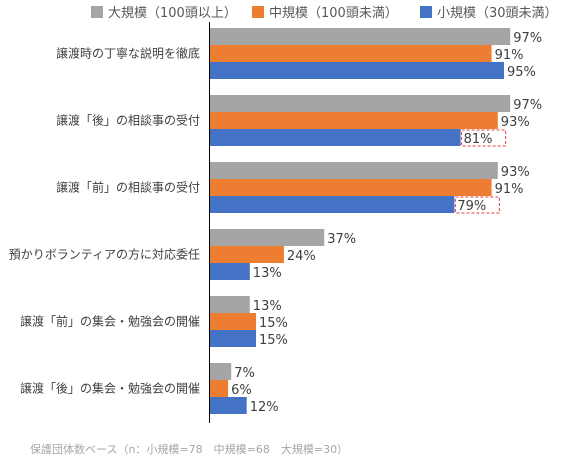 The width and height of the screenshot is (579, 463). What do you see at coordinates (527, 38) in the screenshot?
I see `data-label-0-0: 97%` at bounding box center [527, 38].